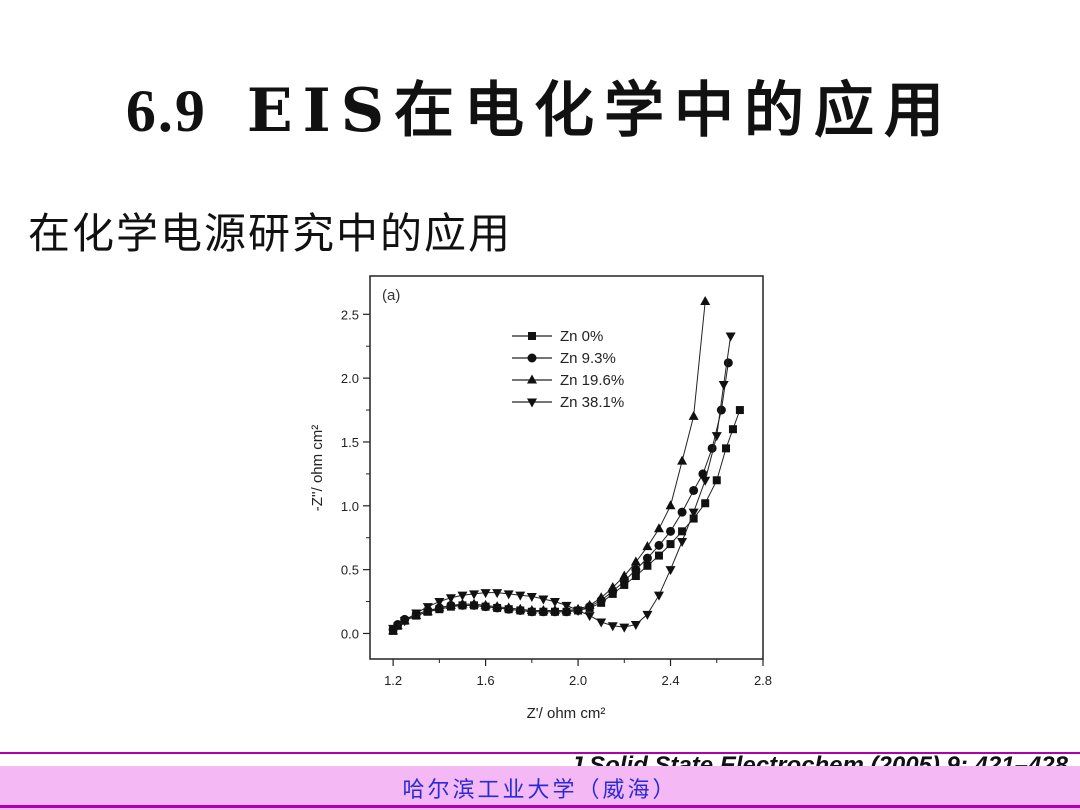 The height and width of the screenshot is (810, 1080). I want to click on footer-institution: 哈尔滨工业大学（威海）, so click(540, 790).